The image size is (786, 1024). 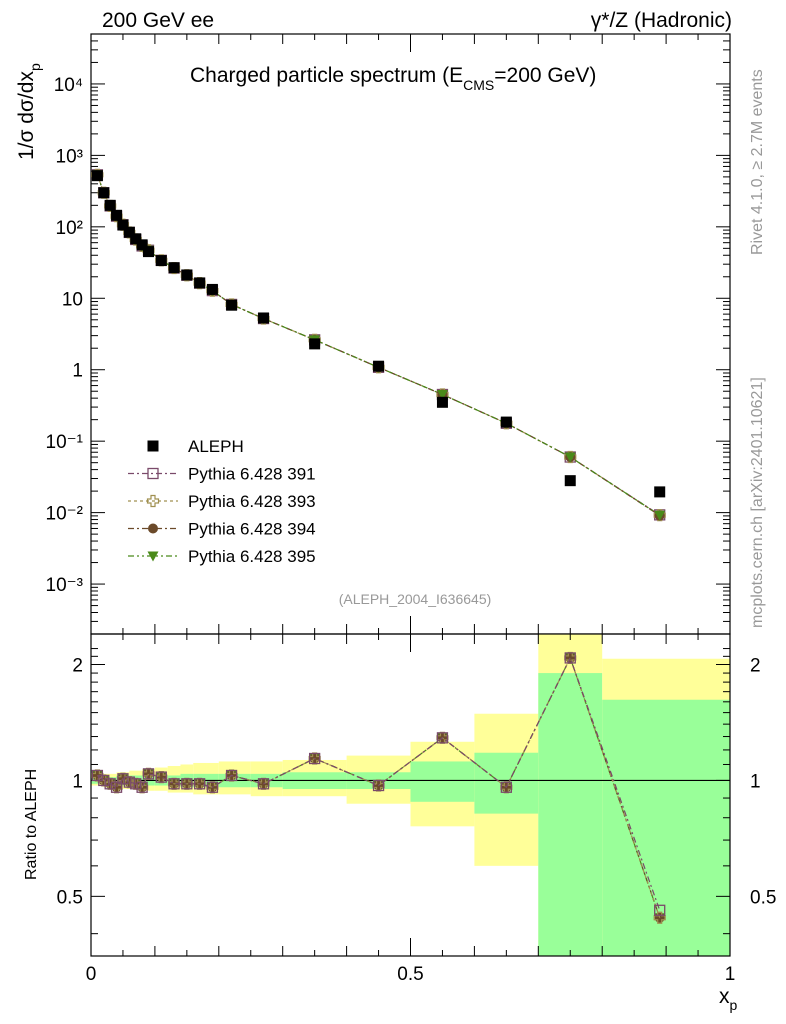 What do you see at coordinates (72, 299) in the screenshot?
I see `y-tick-label: 10` at bounding box center [72, 299].